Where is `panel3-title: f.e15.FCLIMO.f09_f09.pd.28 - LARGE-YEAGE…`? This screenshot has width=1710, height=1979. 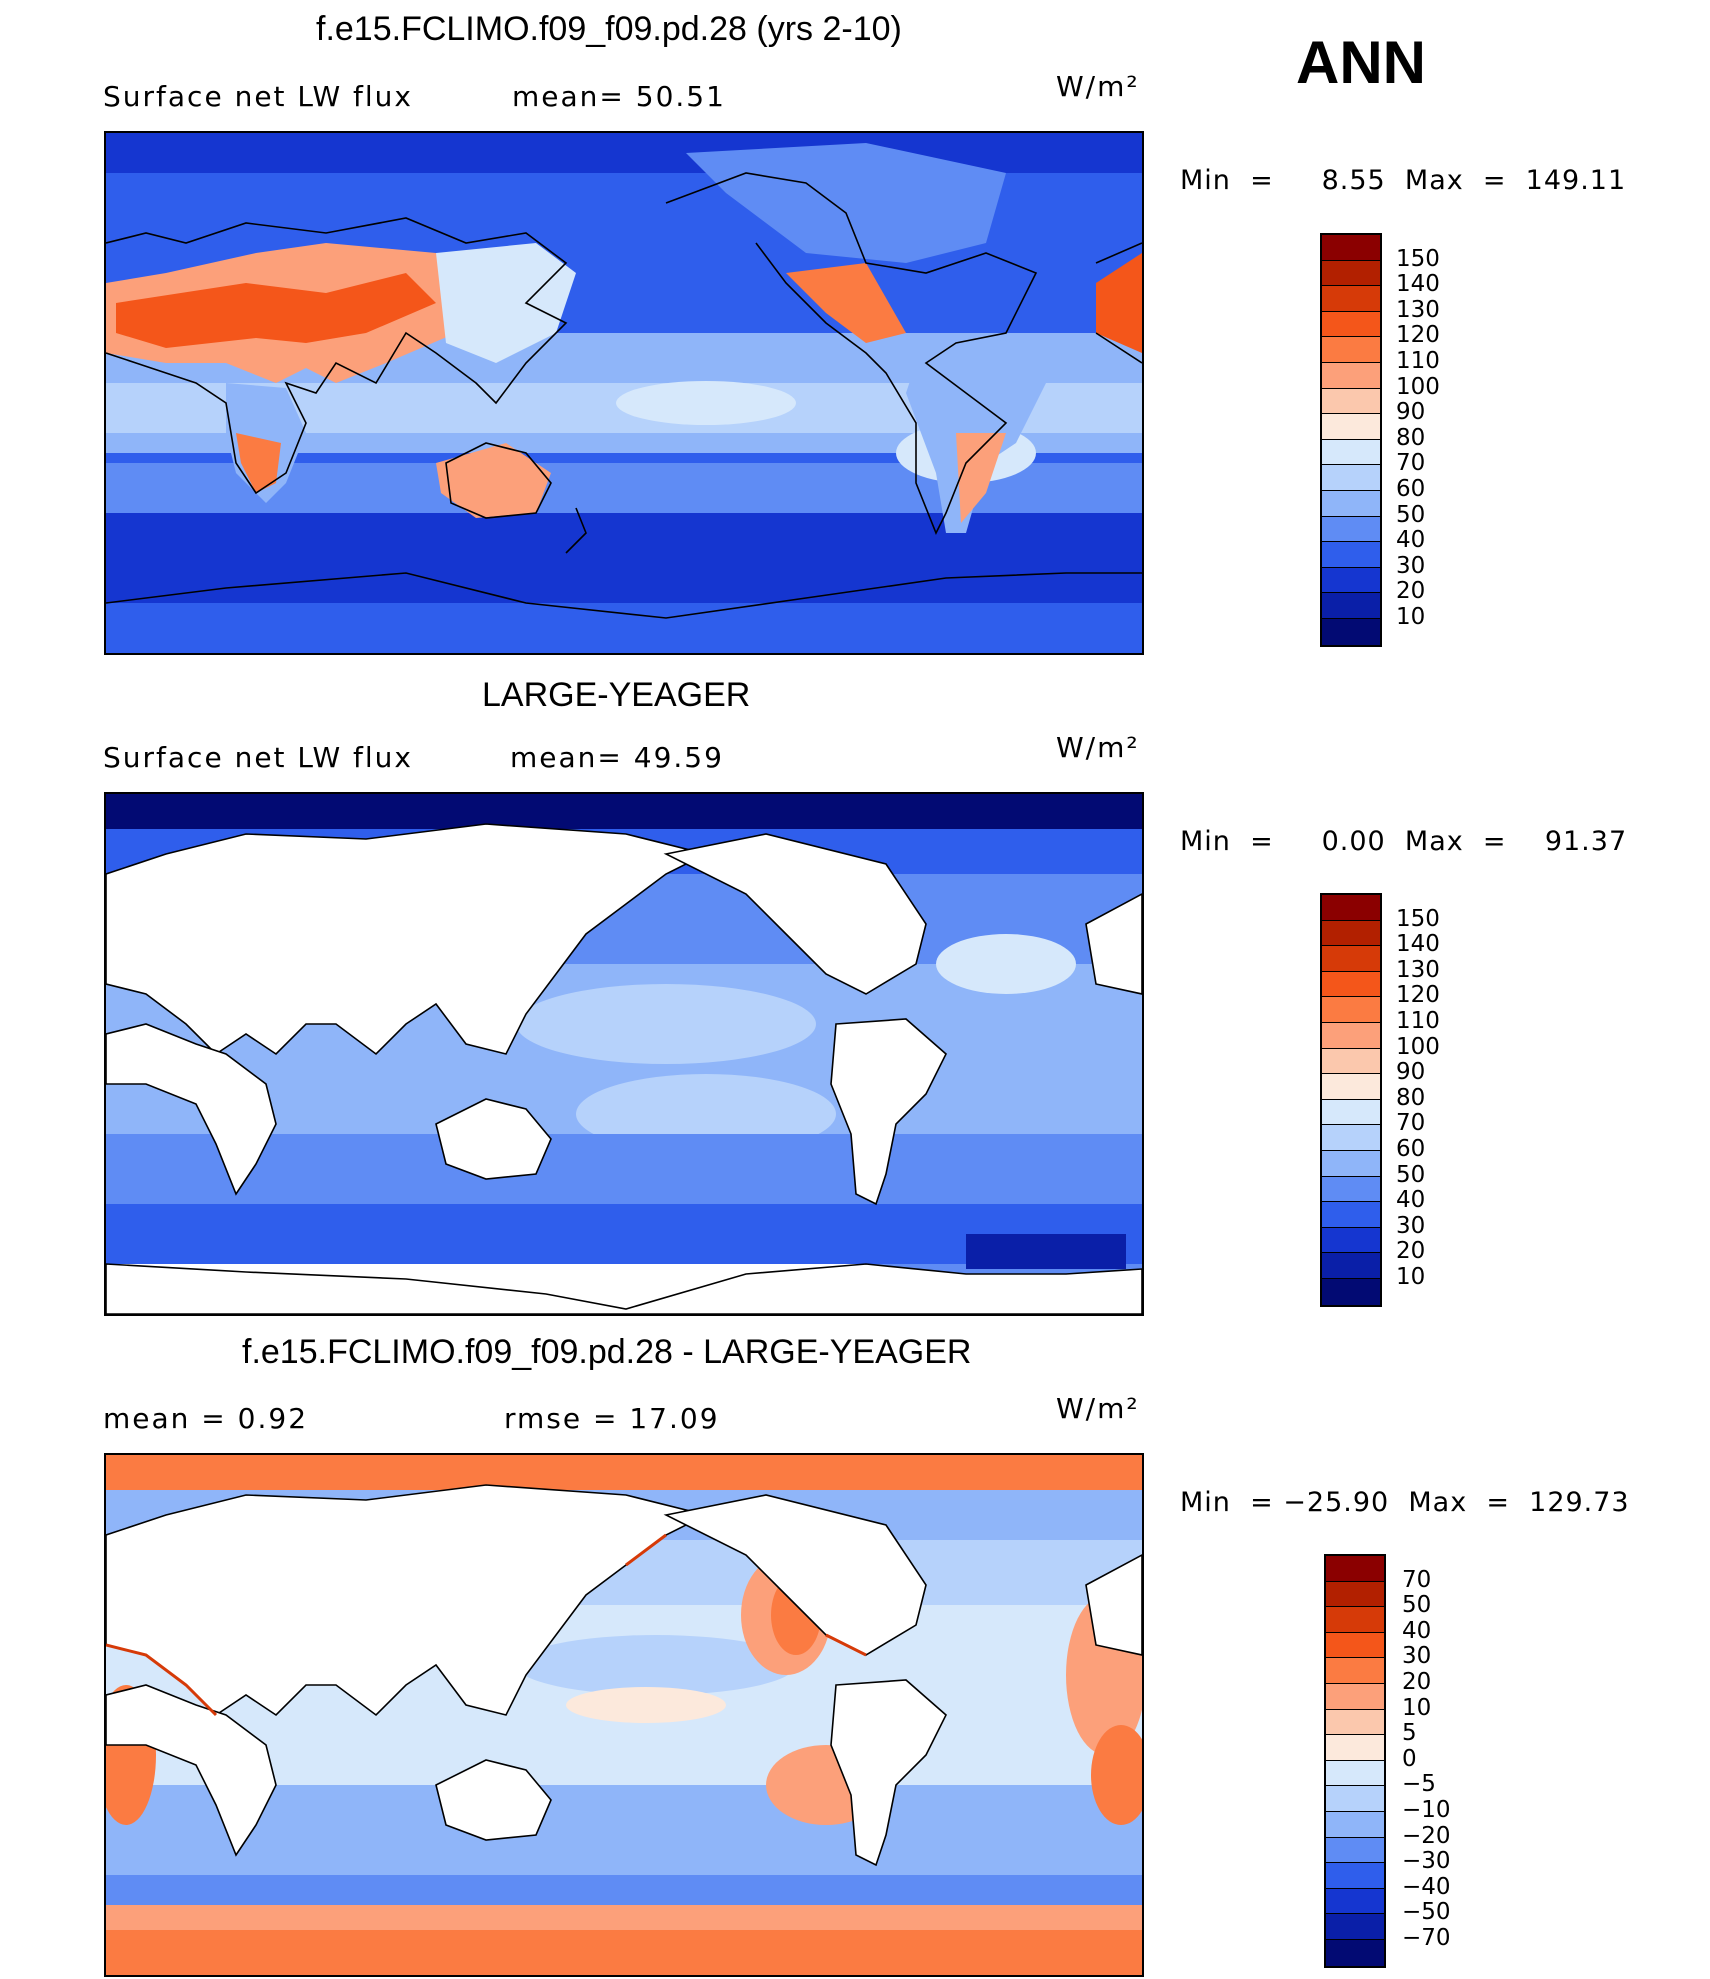 panel3-title: f.e15.FCLIMO.f09_f09.pd.28 - LARGE-YEAGE… is located at coordinates (607, 1352).